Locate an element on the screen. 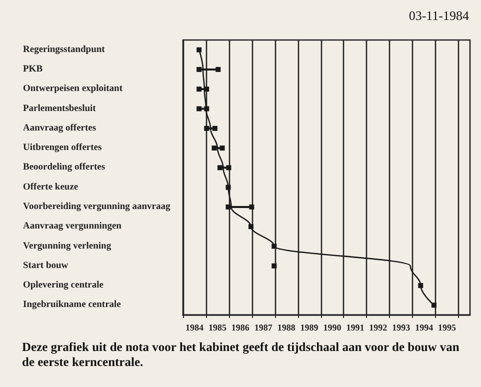  x-tick-label: 1990 is located at coordinates (332, 327).